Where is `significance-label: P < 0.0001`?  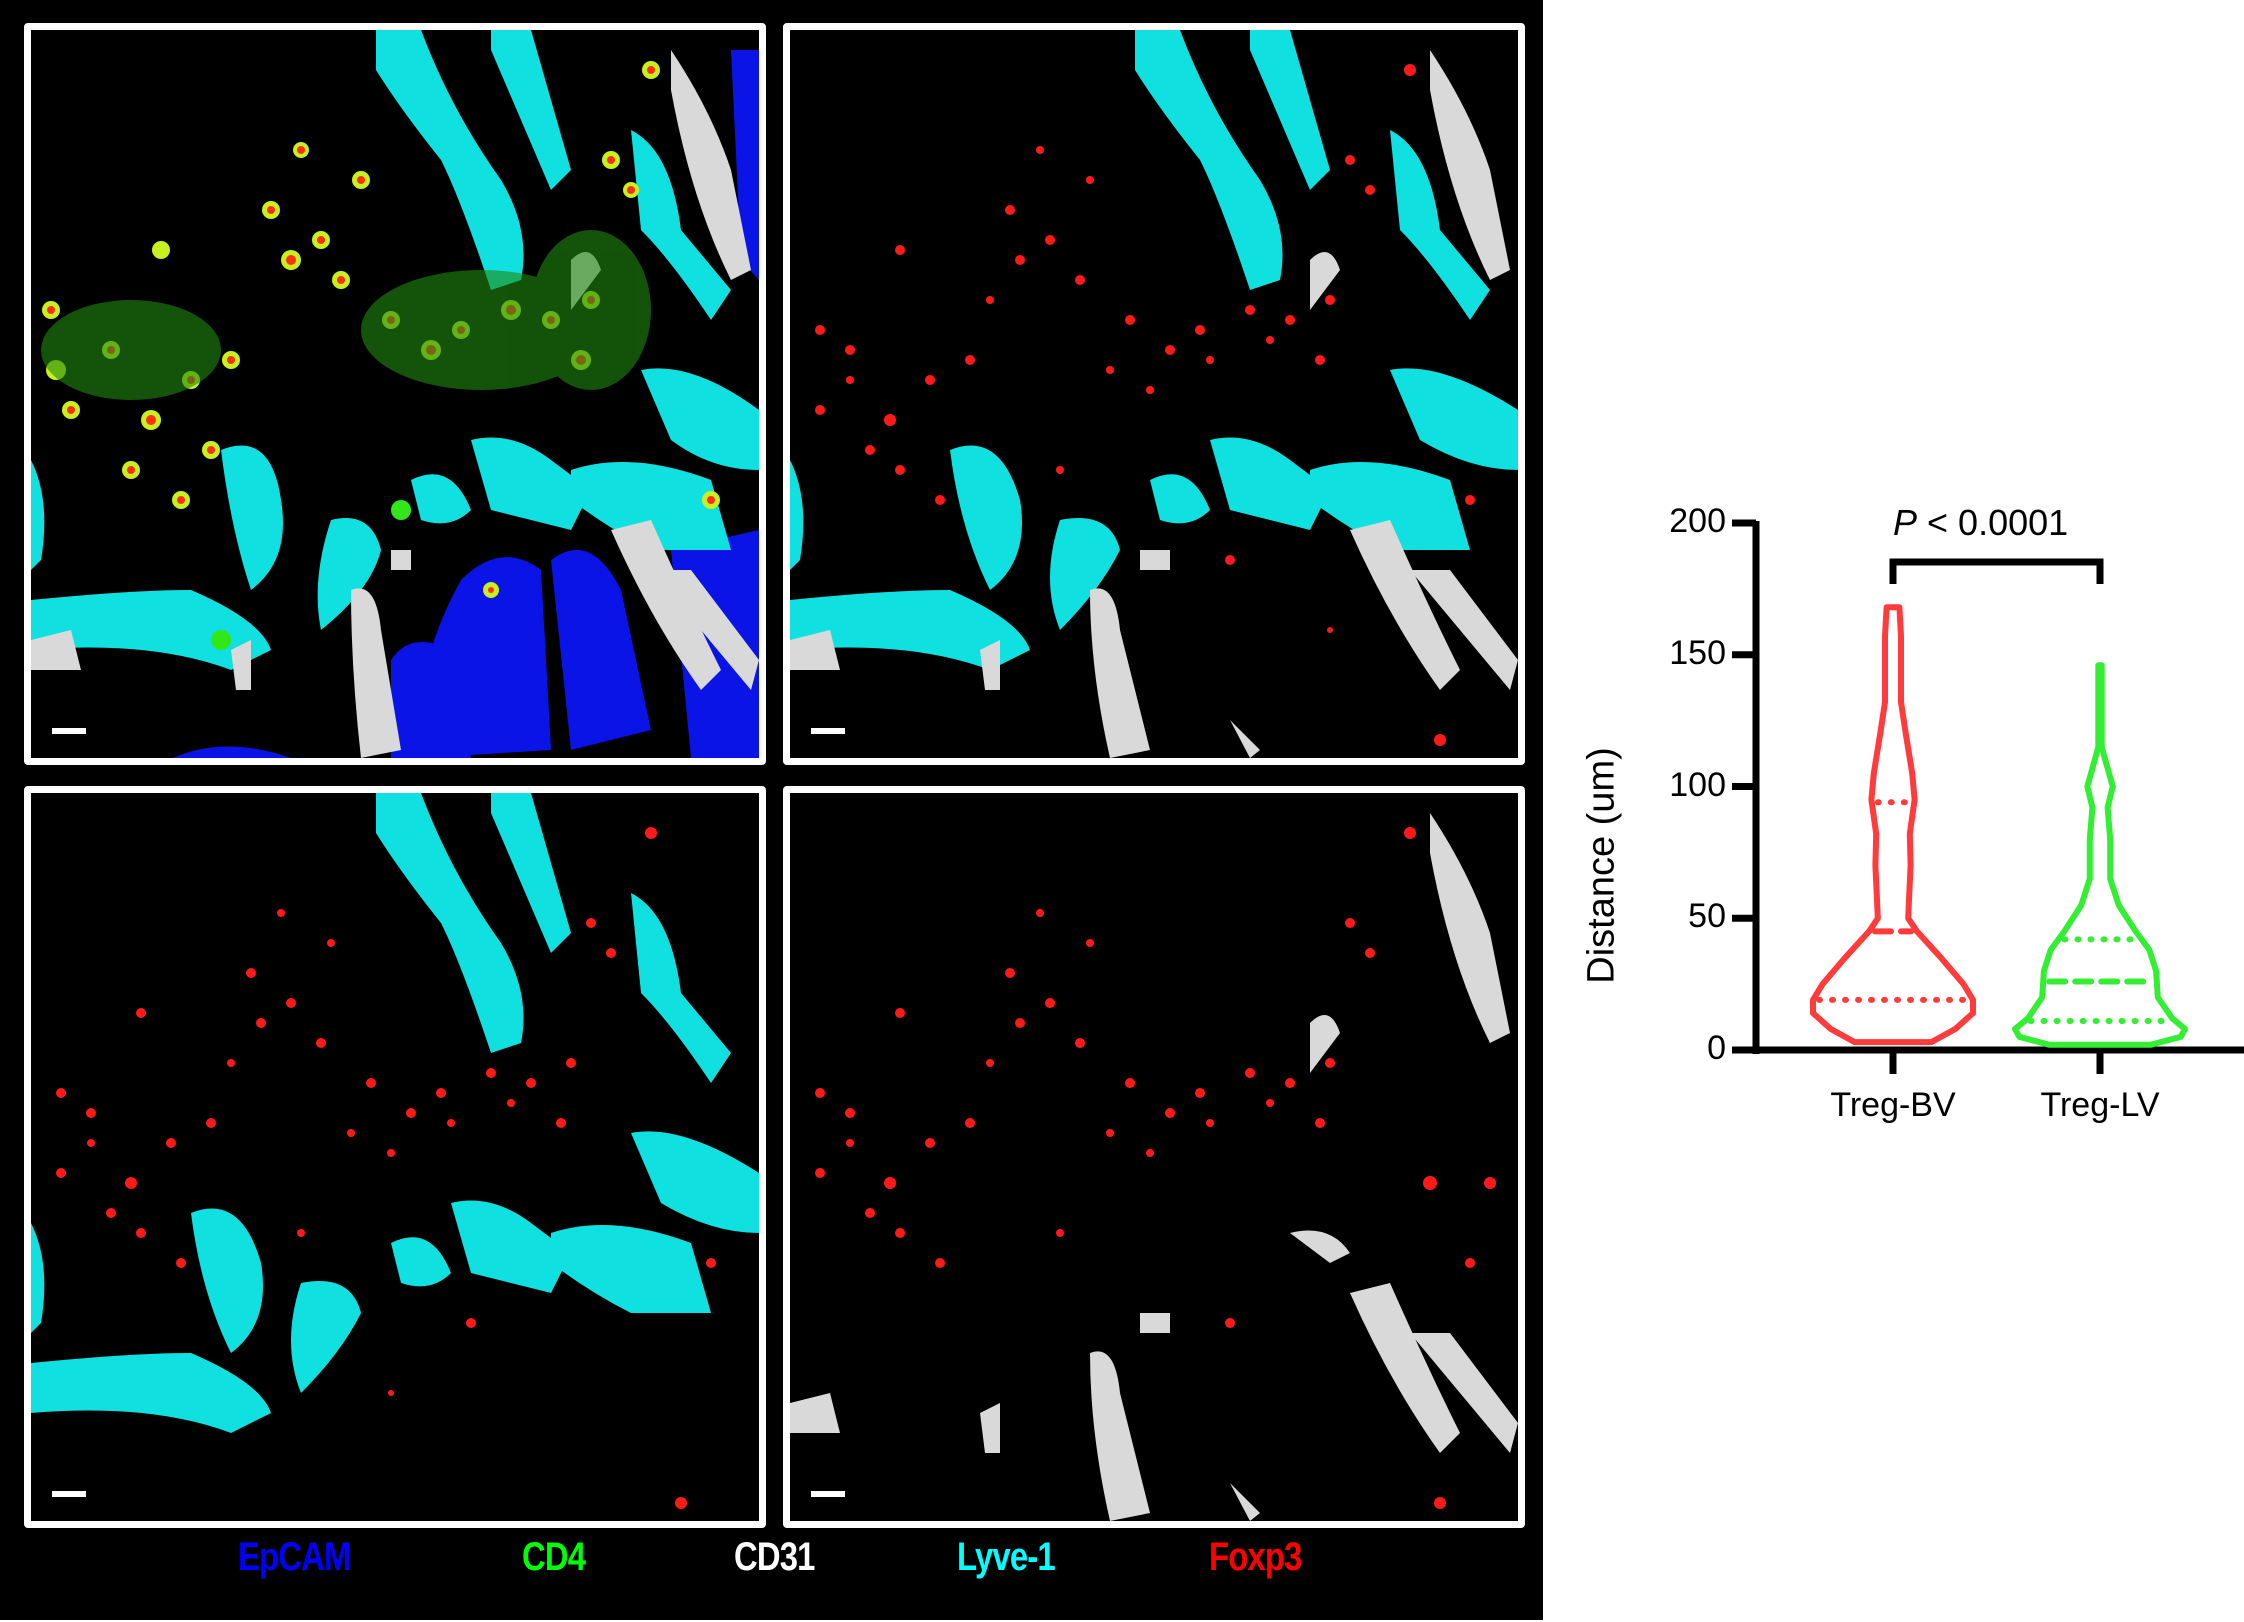
significance-label: P < 0.0001 is located at coordinates (1980, 523).